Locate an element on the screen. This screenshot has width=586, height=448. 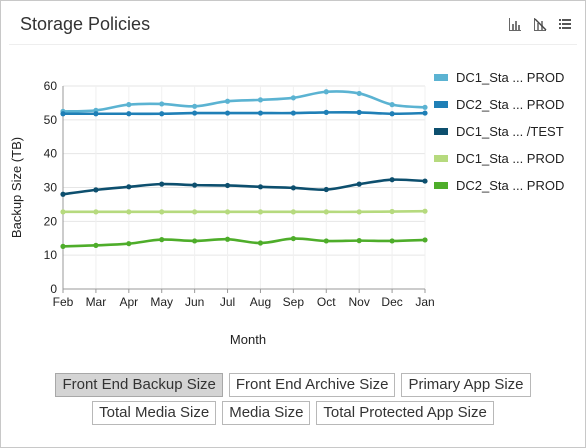
x-tick-label: Dec is located at coordinates (391, 302).